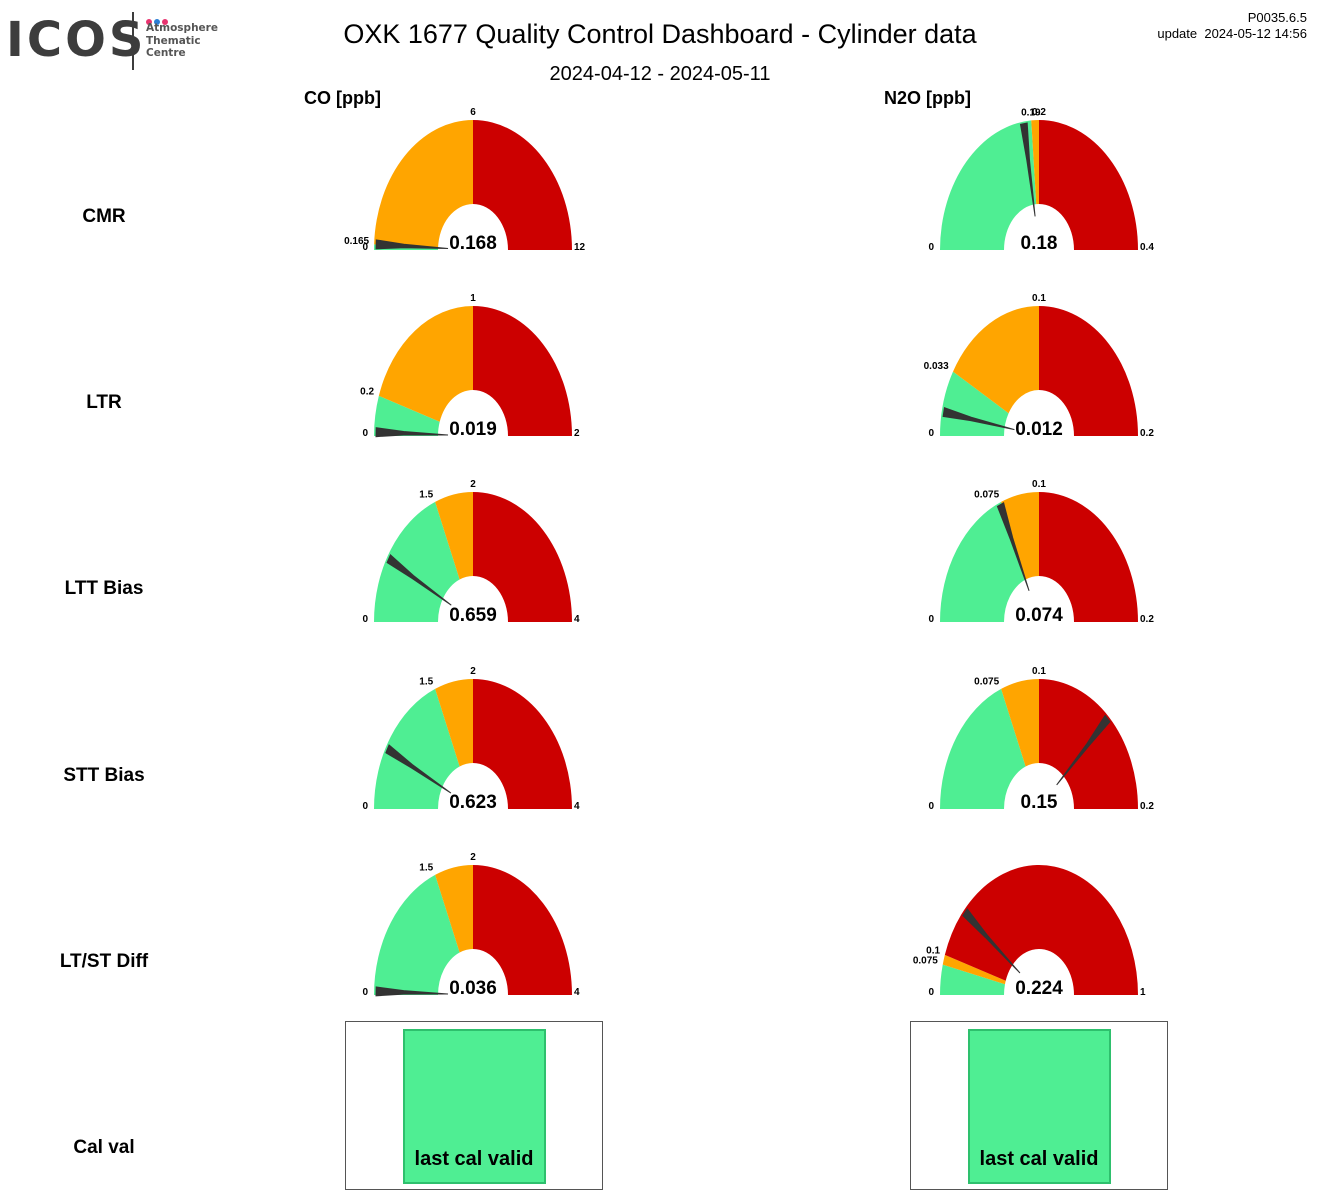  I want to click on gauge: 0 0.033 0.1 0.2 0.012, so click(1039, 366).